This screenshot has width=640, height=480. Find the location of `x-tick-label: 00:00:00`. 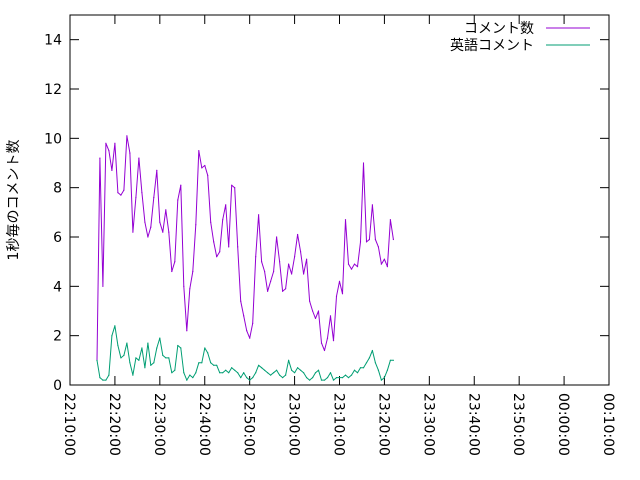

x-tick-label: 00:00:00 is located at coordinates (563, 424).